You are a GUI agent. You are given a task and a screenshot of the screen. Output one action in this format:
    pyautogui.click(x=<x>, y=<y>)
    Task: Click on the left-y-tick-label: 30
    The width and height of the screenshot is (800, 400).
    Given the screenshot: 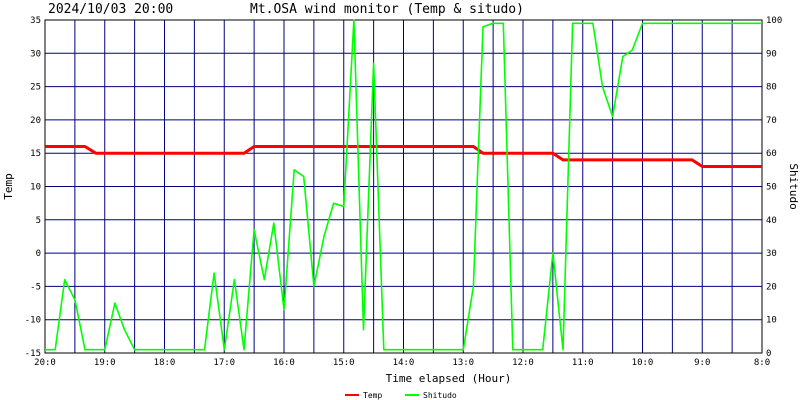 What is the action you would take?
    pyautogui.click(x=35, y=54)
    